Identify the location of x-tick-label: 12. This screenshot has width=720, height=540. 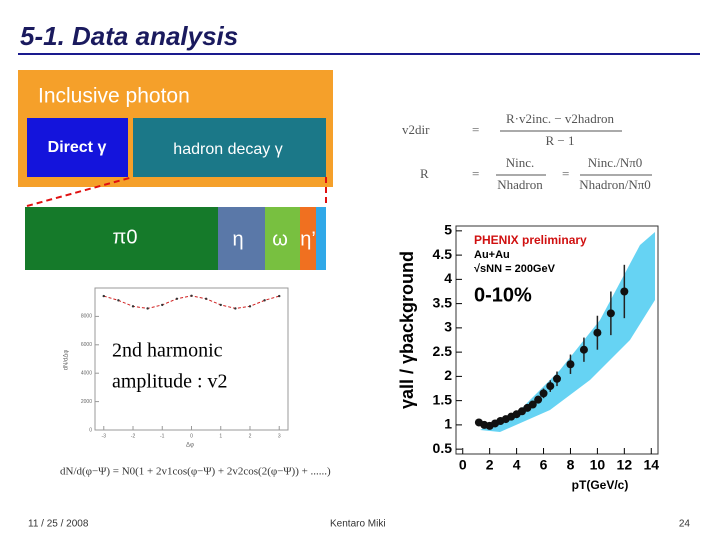
(625, 465).